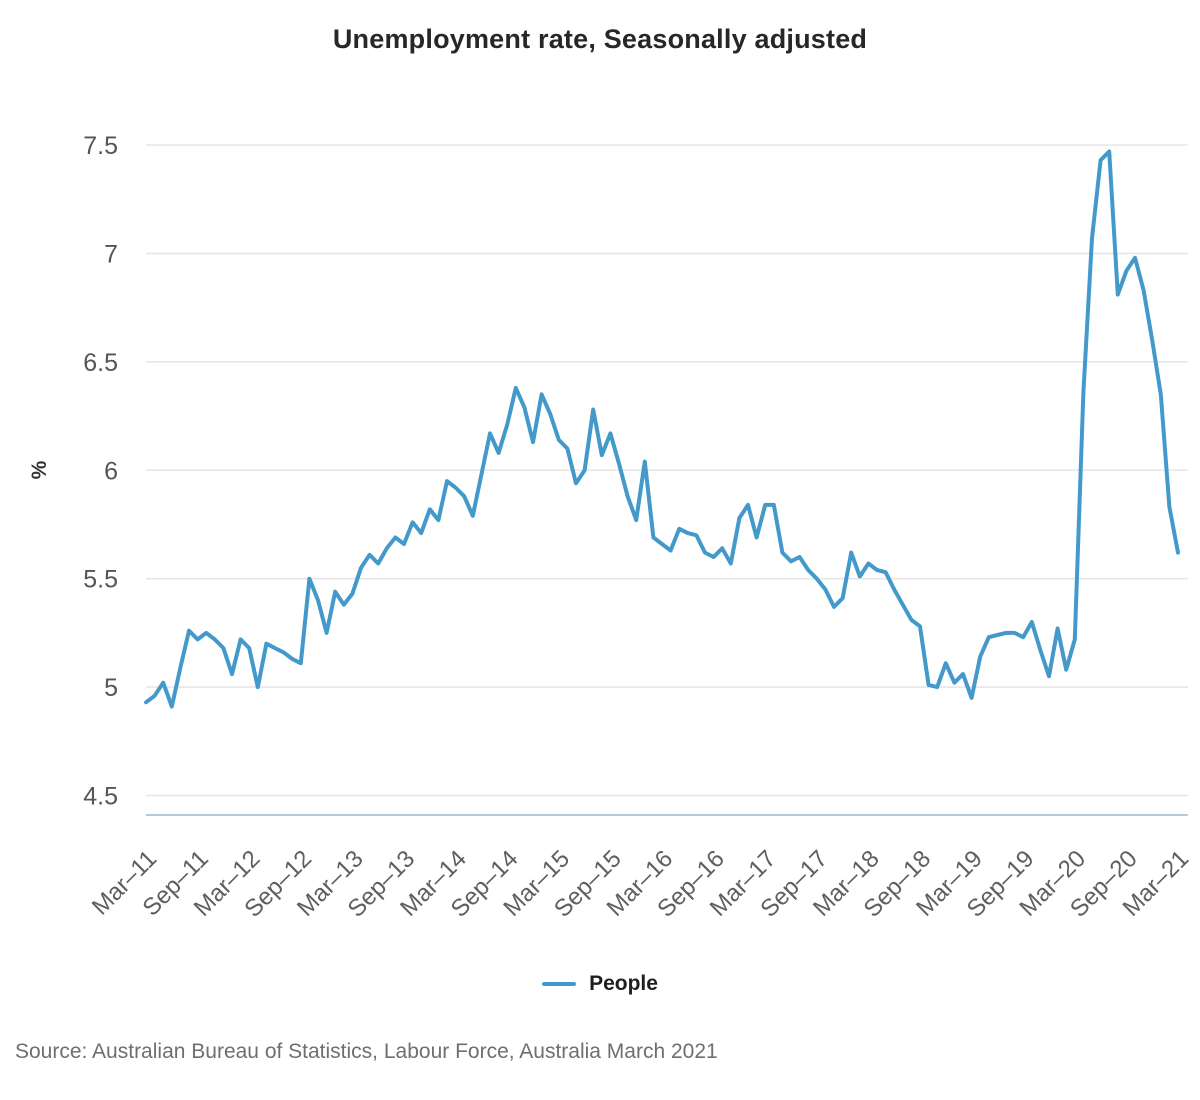 This screenshot has width=1200, height=1100. I want to click on y-axis-unit-label: %, so click(39, 469).